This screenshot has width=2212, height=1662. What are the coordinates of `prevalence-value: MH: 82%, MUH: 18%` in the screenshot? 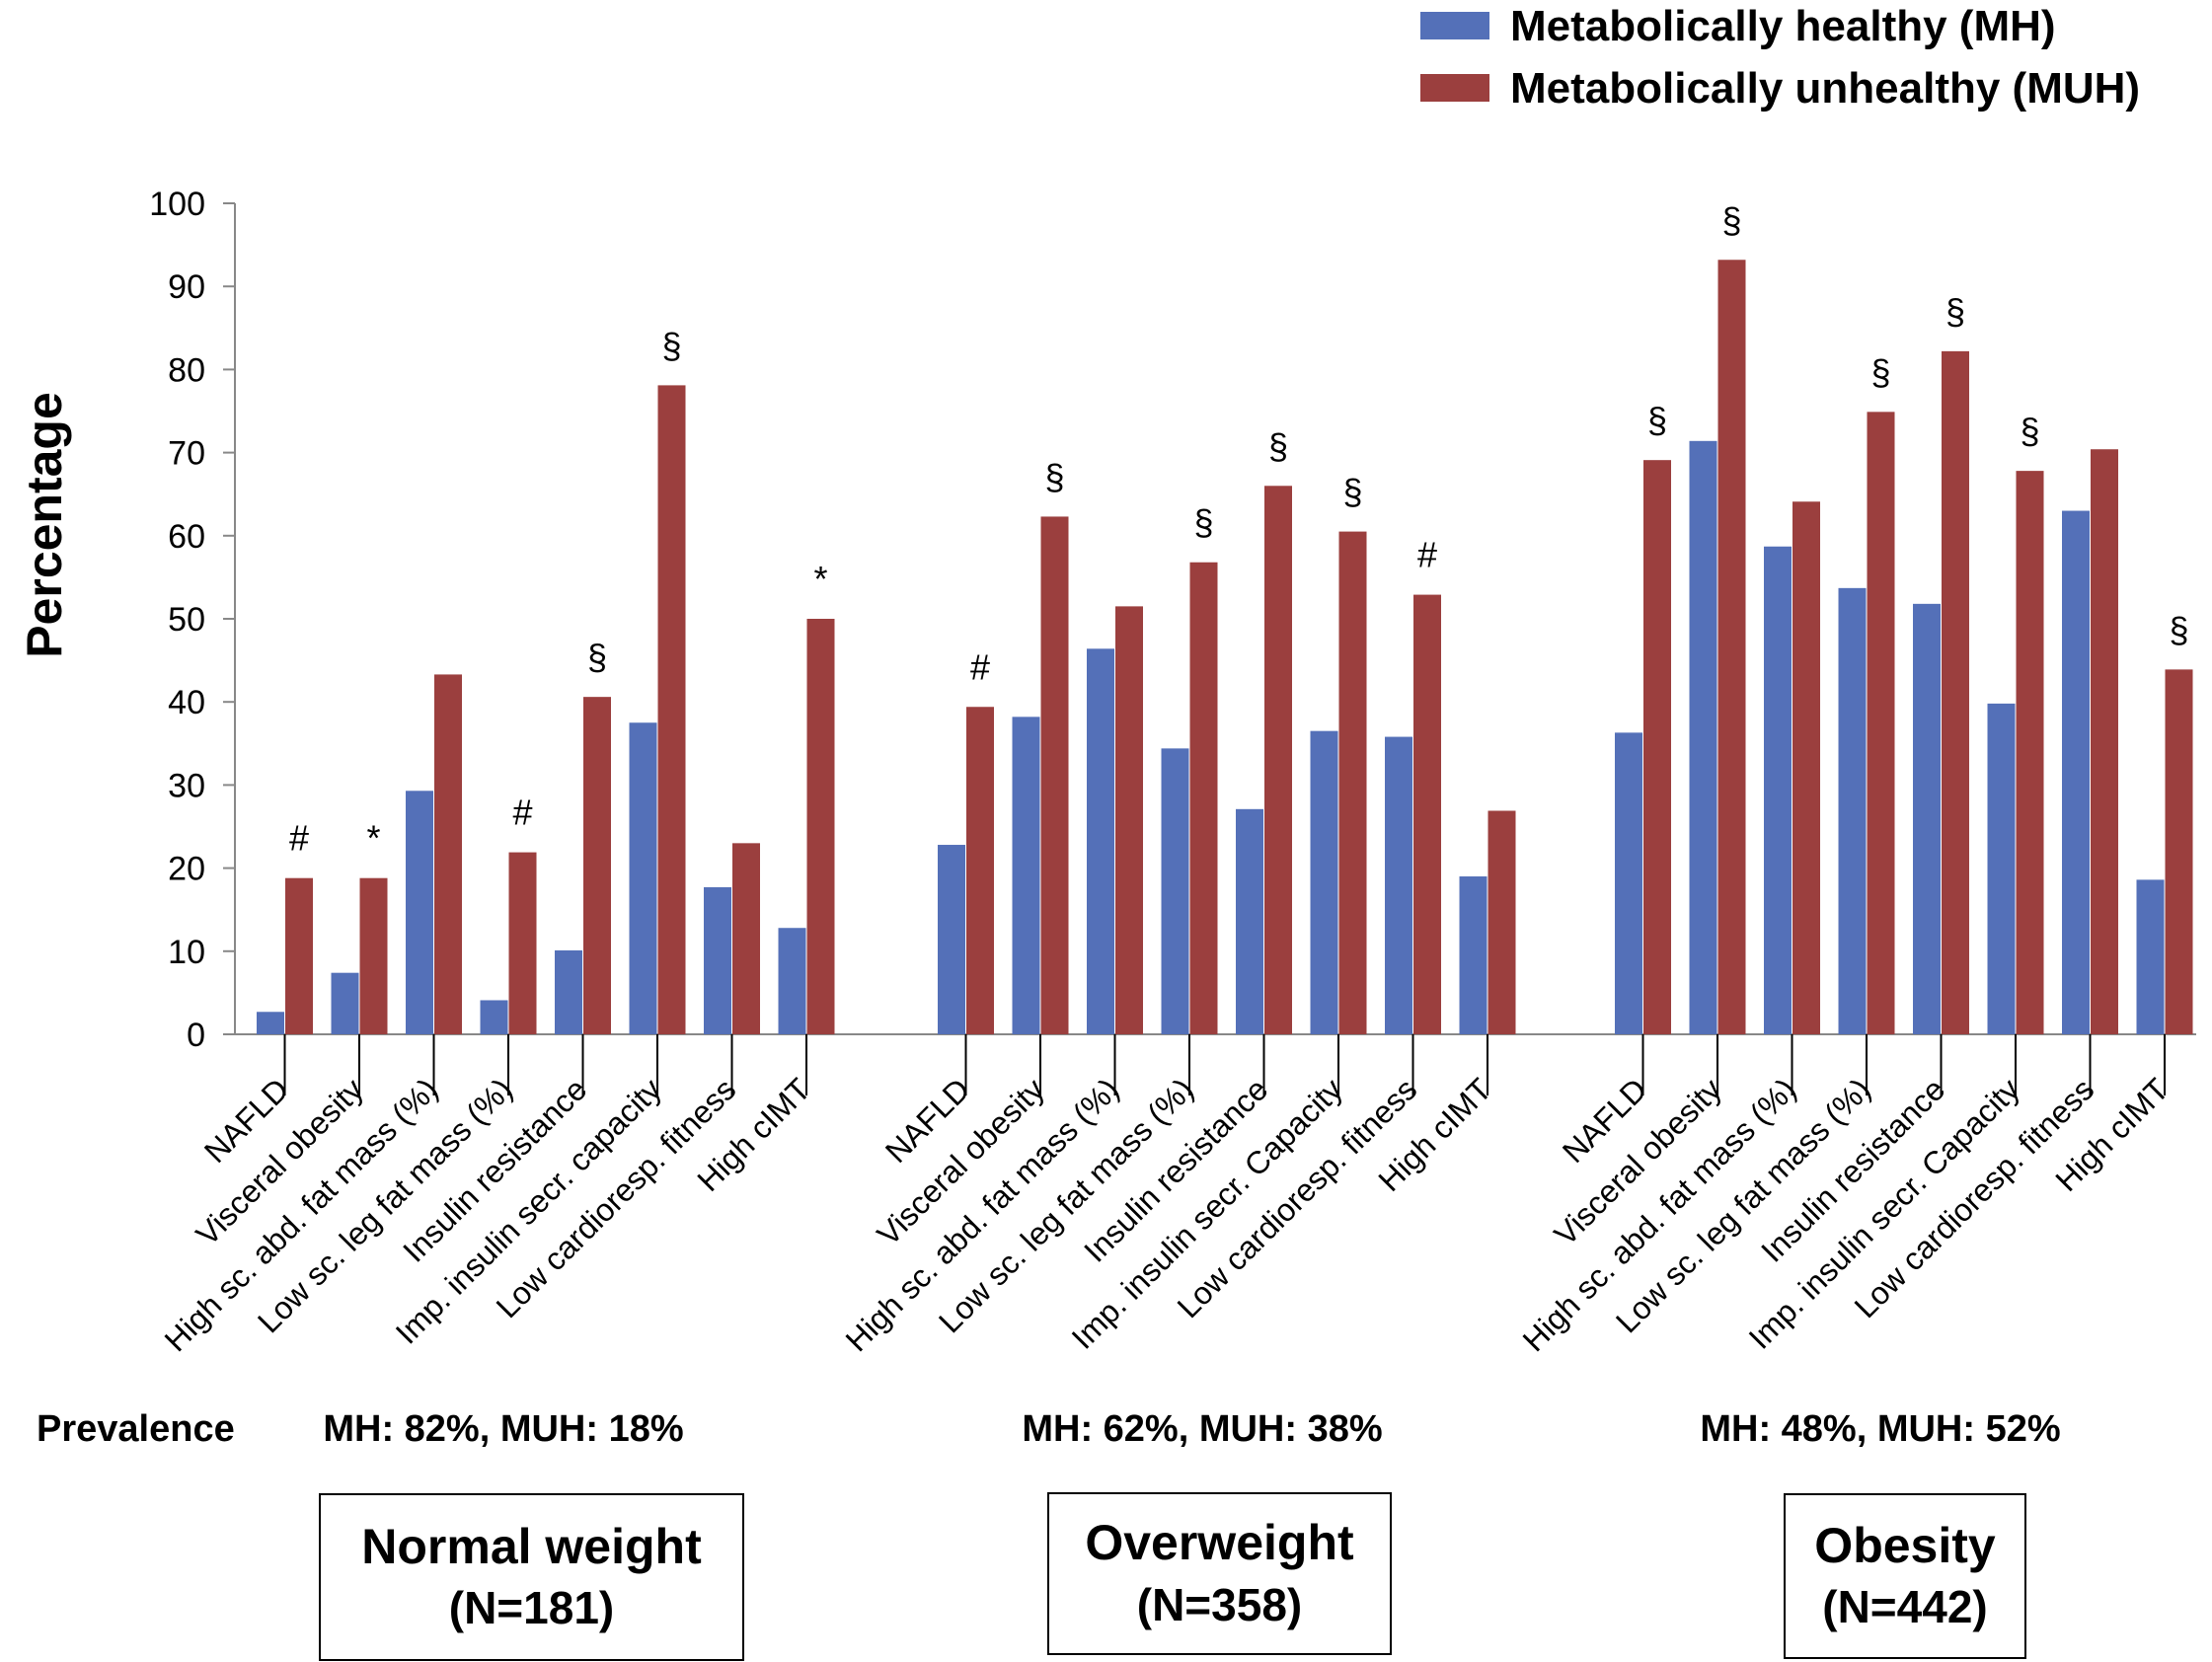 It's located at (503, 1429).